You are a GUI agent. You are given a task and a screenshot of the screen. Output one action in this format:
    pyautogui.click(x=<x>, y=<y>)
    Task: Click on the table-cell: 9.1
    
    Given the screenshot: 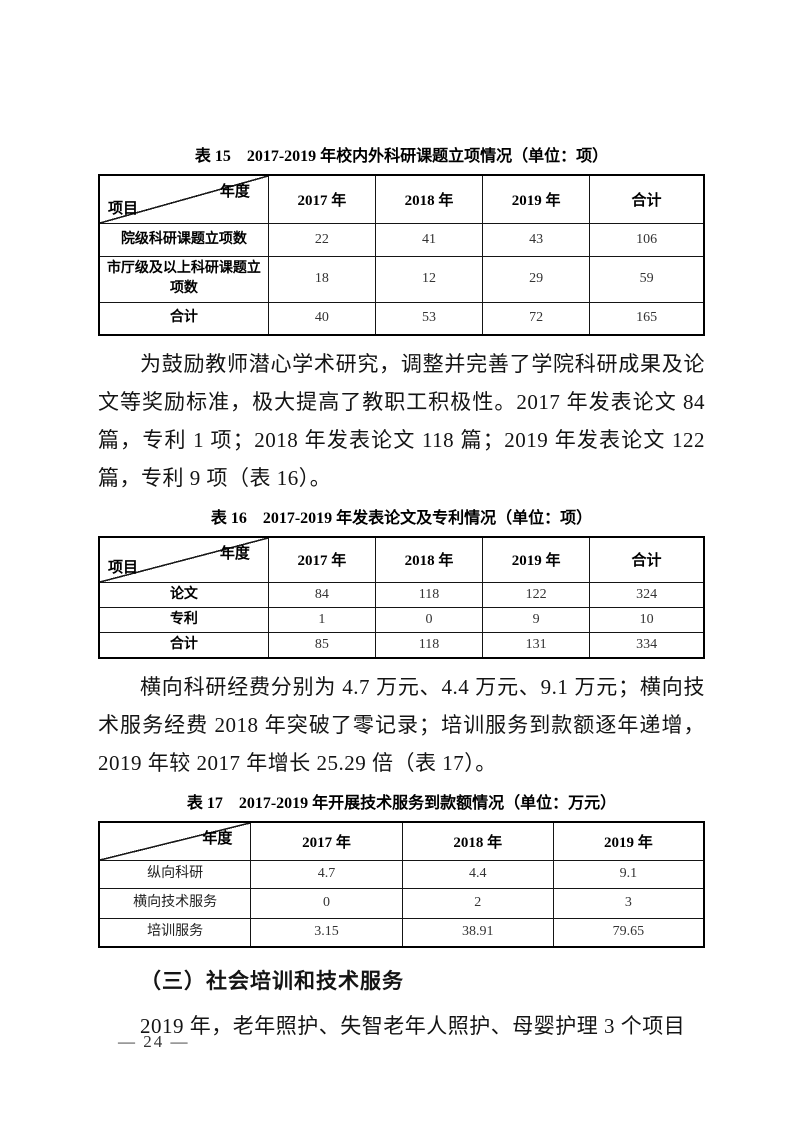 What is the action you would take?
    pyautogui.click(x=628, y=874)
    